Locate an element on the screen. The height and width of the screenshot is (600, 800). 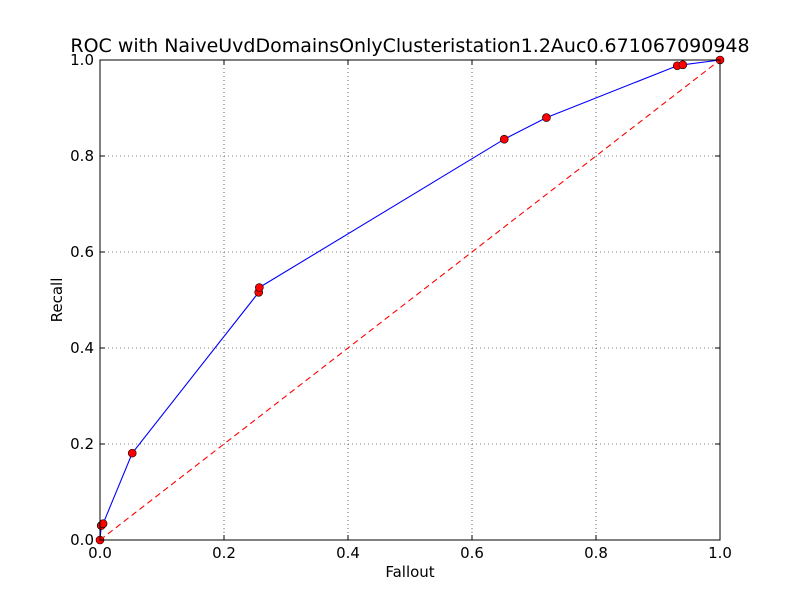
y-tick-label: 0.4 is located at coordinates (82, 348).